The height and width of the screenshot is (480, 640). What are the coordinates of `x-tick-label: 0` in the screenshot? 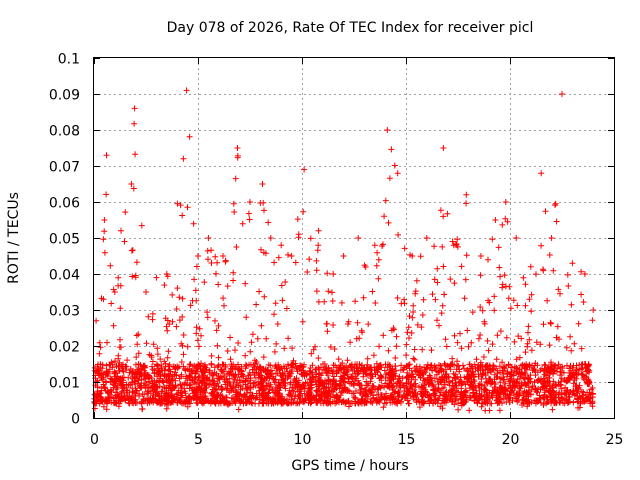 It's located at (94, 440).